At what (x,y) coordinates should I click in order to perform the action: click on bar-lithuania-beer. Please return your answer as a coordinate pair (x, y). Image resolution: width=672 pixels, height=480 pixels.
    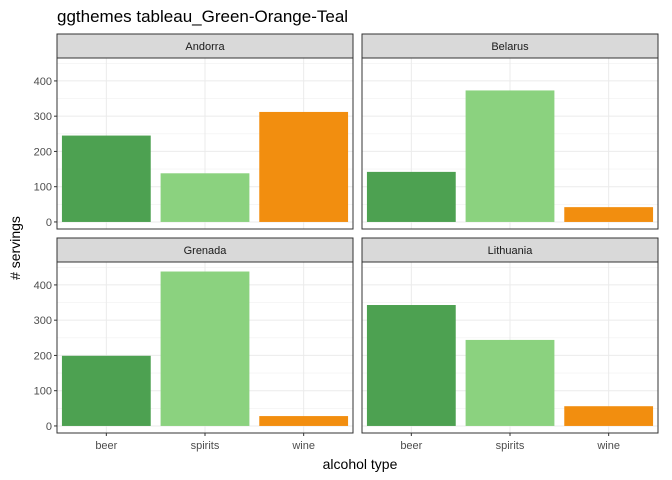
    Looking at the image, I should click on (411, 365).